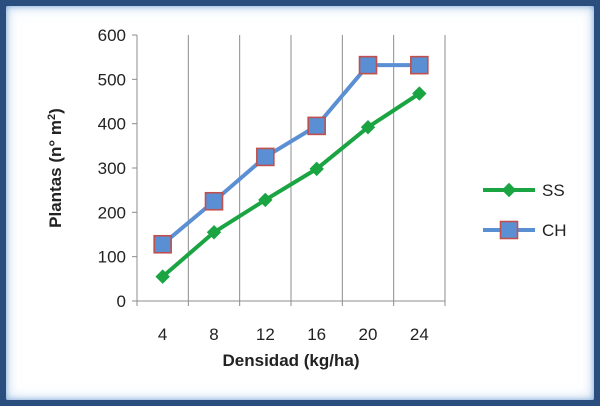 This screenshot has height=406, width=600. What do you see at coordinates (112, 79) in the screenshot?
I see `y-tick-label: 500` at bounding box center [112, 79].